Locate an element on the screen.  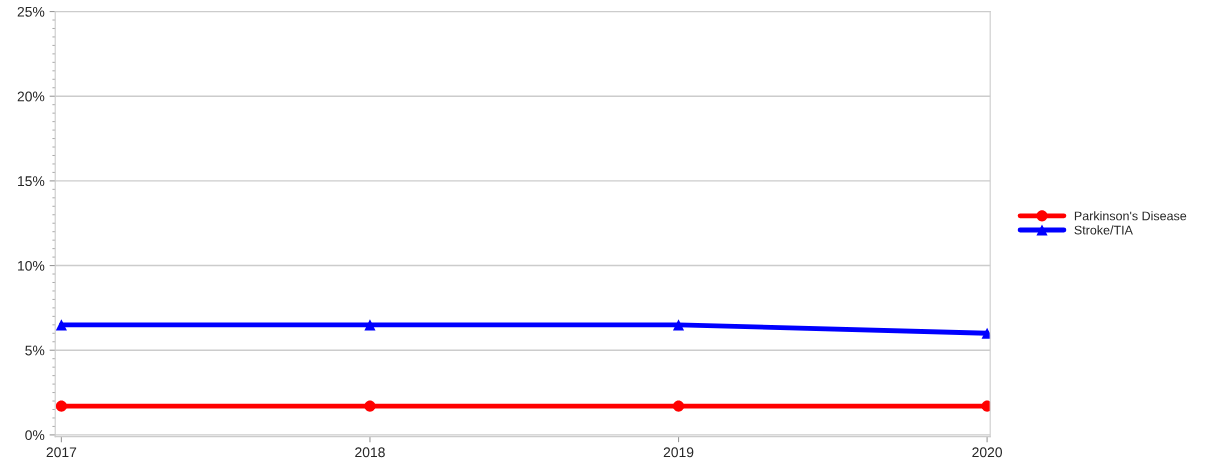
y-tick-label: 25% is located at coordinates (31, 11).